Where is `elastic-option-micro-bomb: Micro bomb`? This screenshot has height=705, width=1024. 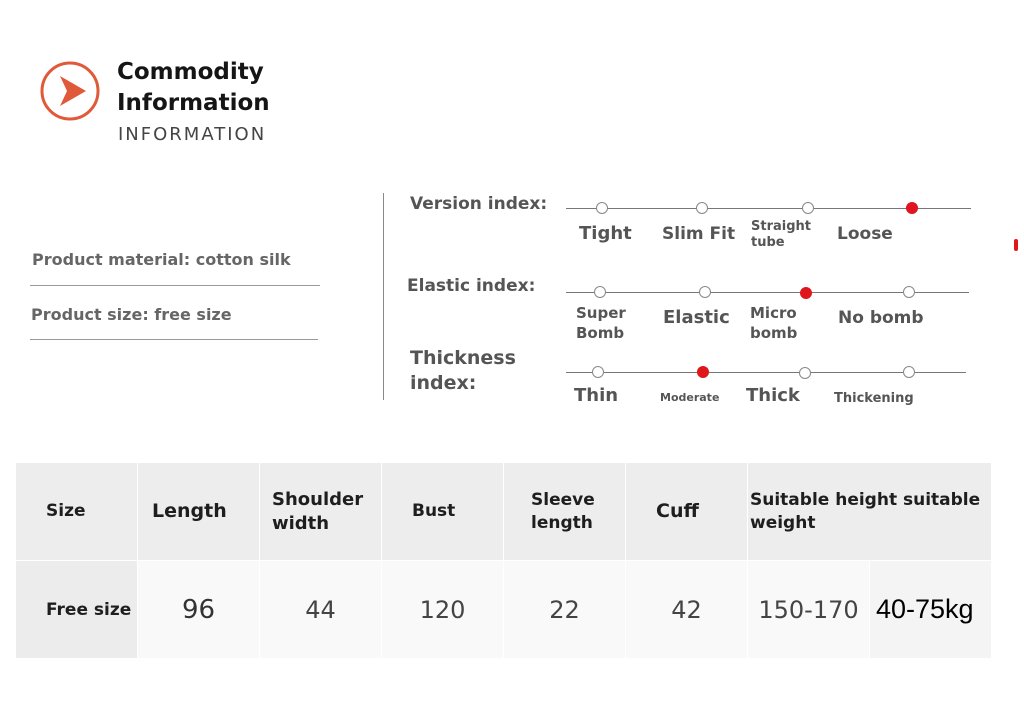
elastic-option-micro-bomb: Micro bomb is located at coordinates (774, 323).